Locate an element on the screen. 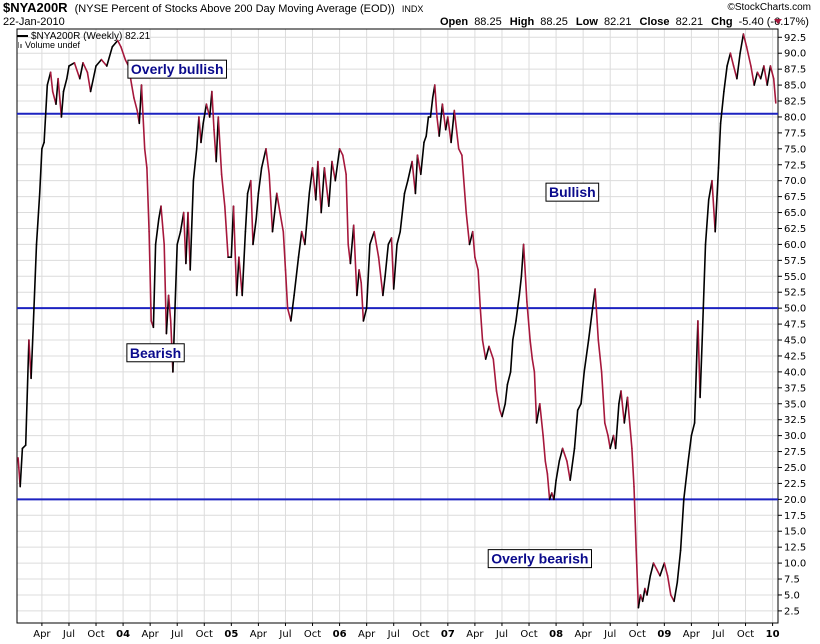 This screenshot has height=644, width=820. annotation-label: Overly bearish is located at coordinates (539, 559).